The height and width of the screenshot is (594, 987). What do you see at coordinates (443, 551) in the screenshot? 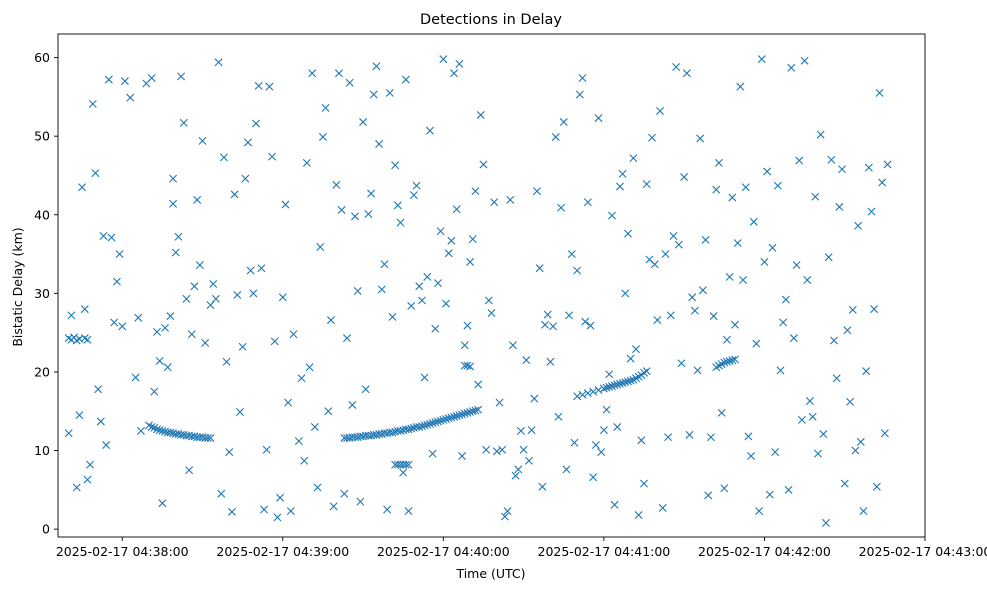
I see `x-tick-label: 2025-02-17 04:40:00` at bounding box center [443, 551].